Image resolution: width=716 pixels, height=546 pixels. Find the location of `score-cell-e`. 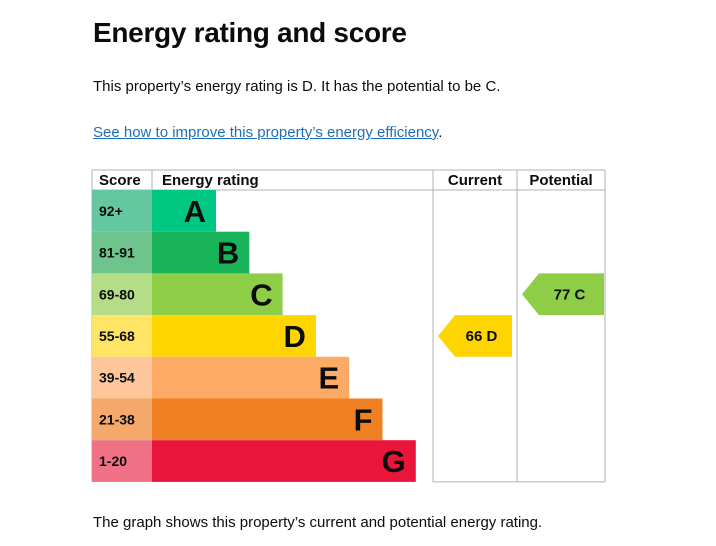

score-cell-e is located at coordinates (122, 377).